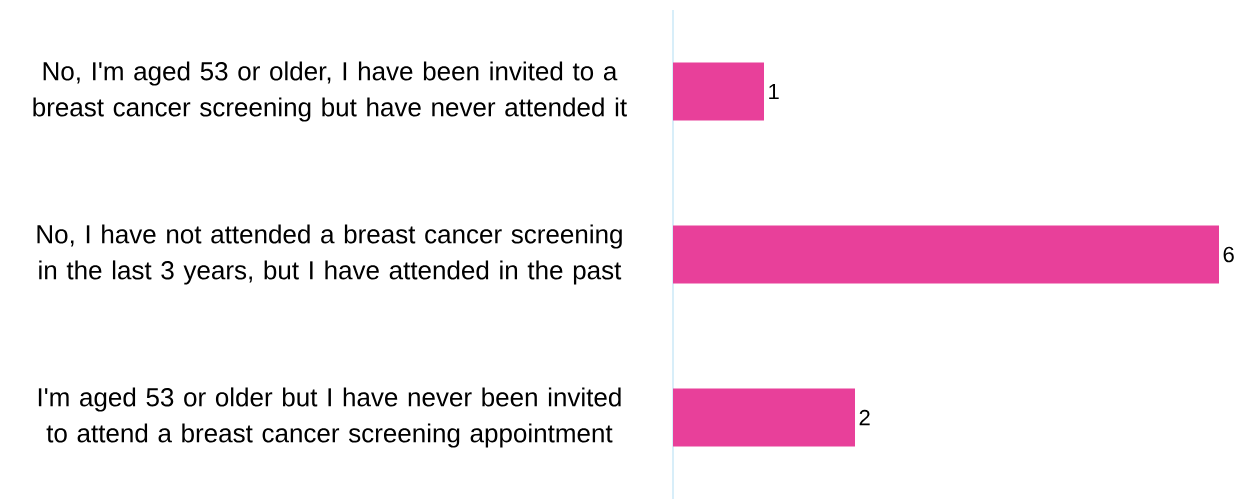 This screenshot has width=1257, height=499. I want to click on data-label: 1, so click(774, 91).